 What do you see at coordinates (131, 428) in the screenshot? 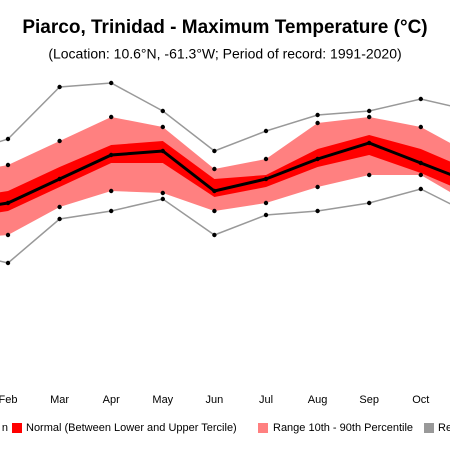
I see `legend-label: Normal (Between Lower and Upper Tercile)` at bounding box center [131, 428].